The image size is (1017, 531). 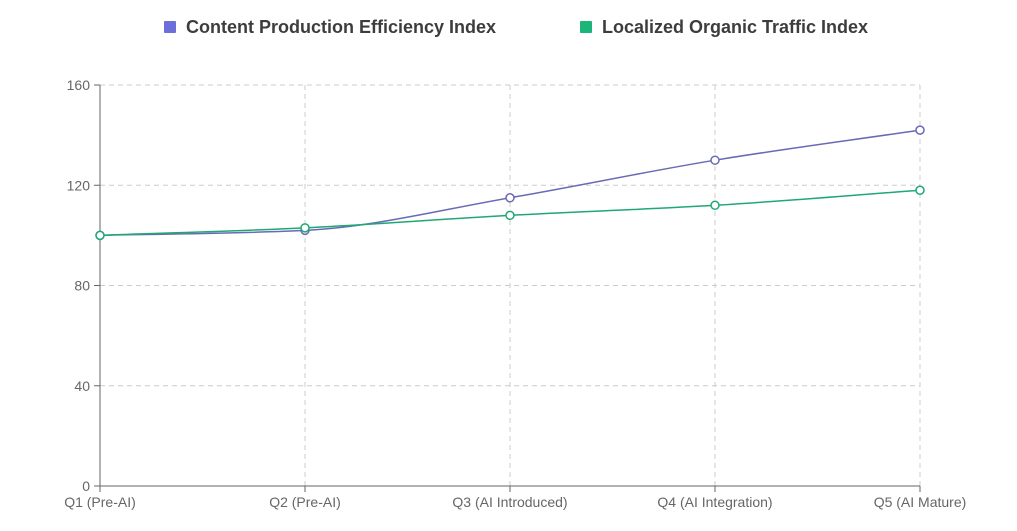 What do you see at coordinates (714, 502) in the screenshot?
I see `x-tick-label-3: Q4 (AI Integration)` at bounding box center [714, 502].